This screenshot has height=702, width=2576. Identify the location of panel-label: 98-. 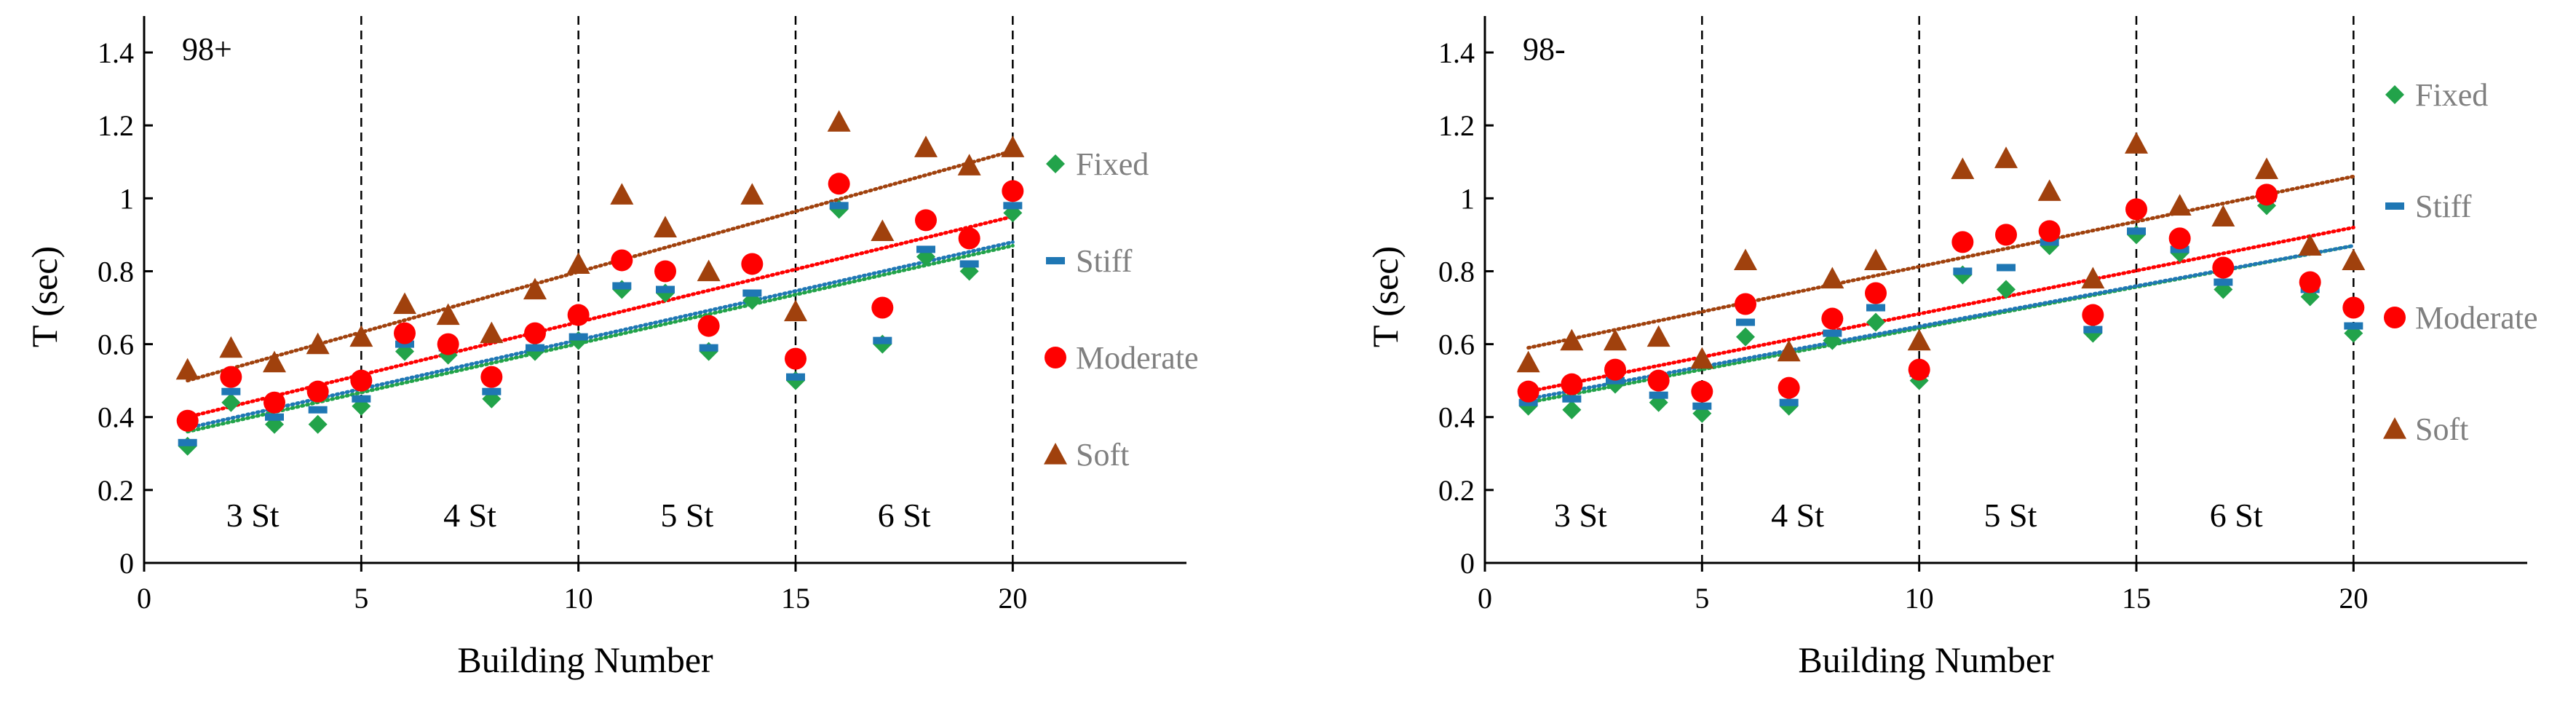
(1544, 49).